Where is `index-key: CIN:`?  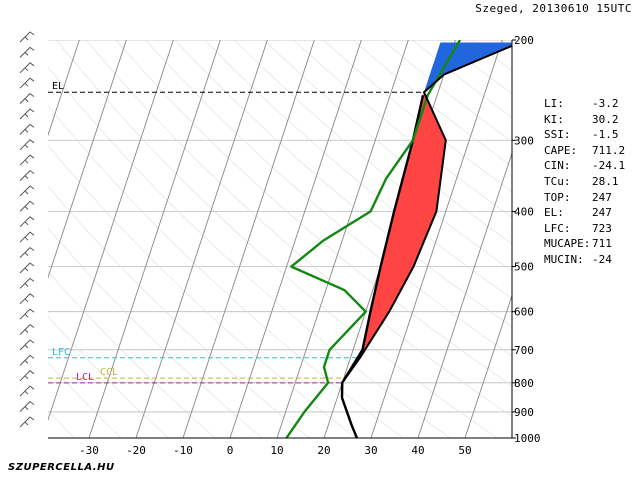
index-key: CIN: is located at coordinates (557, 166).